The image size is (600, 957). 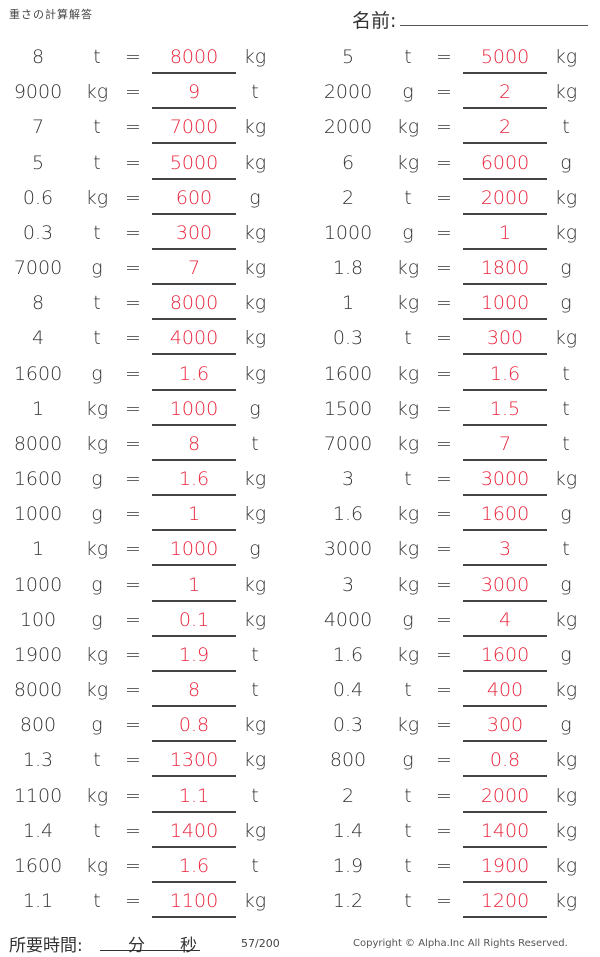 What do you see at coordinates (194, 830) in the screenshot?
I see `answer-value: 1400` at bounding box center [194, 830].